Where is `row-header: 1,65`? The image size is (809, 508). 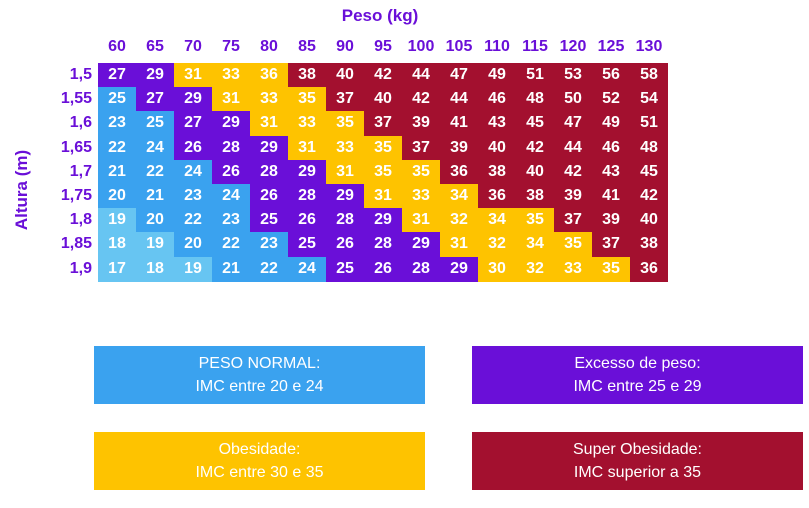
row-header: 1,65 is located at coordinates (76, 147).